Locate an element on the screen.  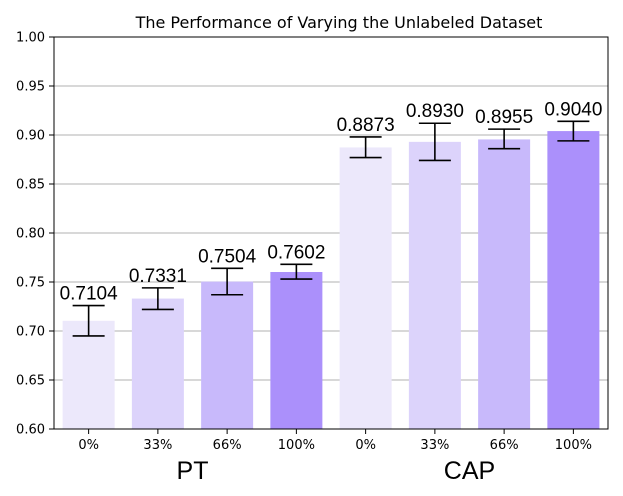
data-label: 0.8930 is located at coordinates (435, 111).